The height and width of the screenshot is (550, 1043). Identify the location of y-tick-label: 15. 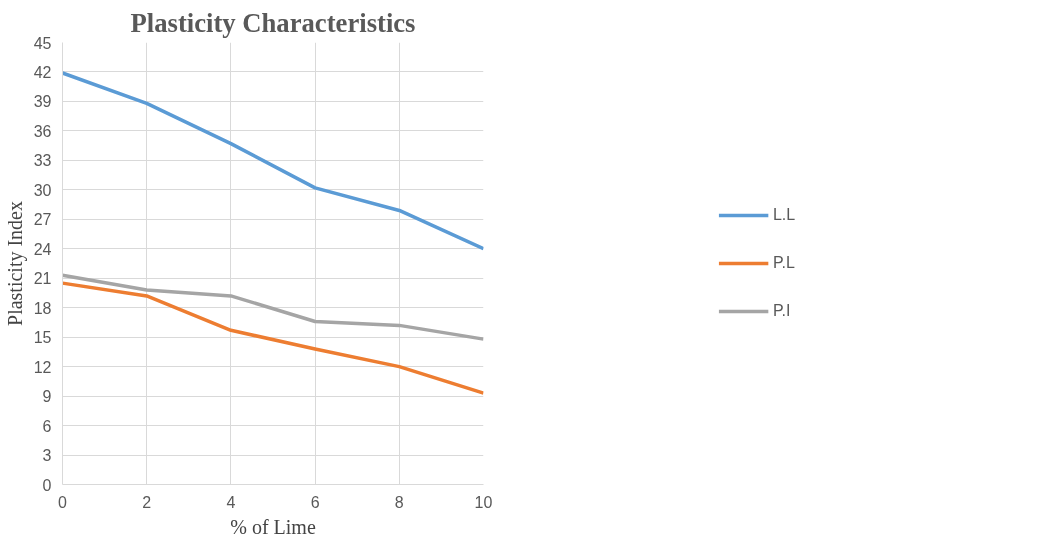
(42, 338).